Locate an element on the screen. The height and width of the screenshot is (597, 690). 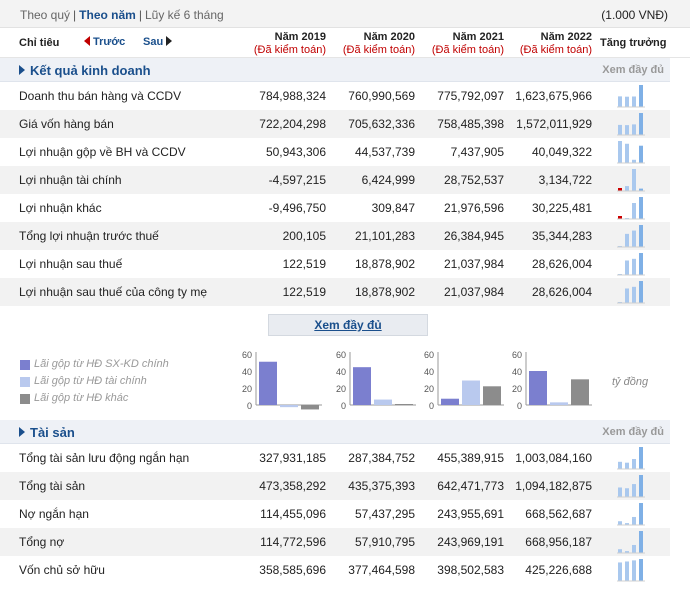
period-year-link: Theo năm is located at coordinates (107, 15).